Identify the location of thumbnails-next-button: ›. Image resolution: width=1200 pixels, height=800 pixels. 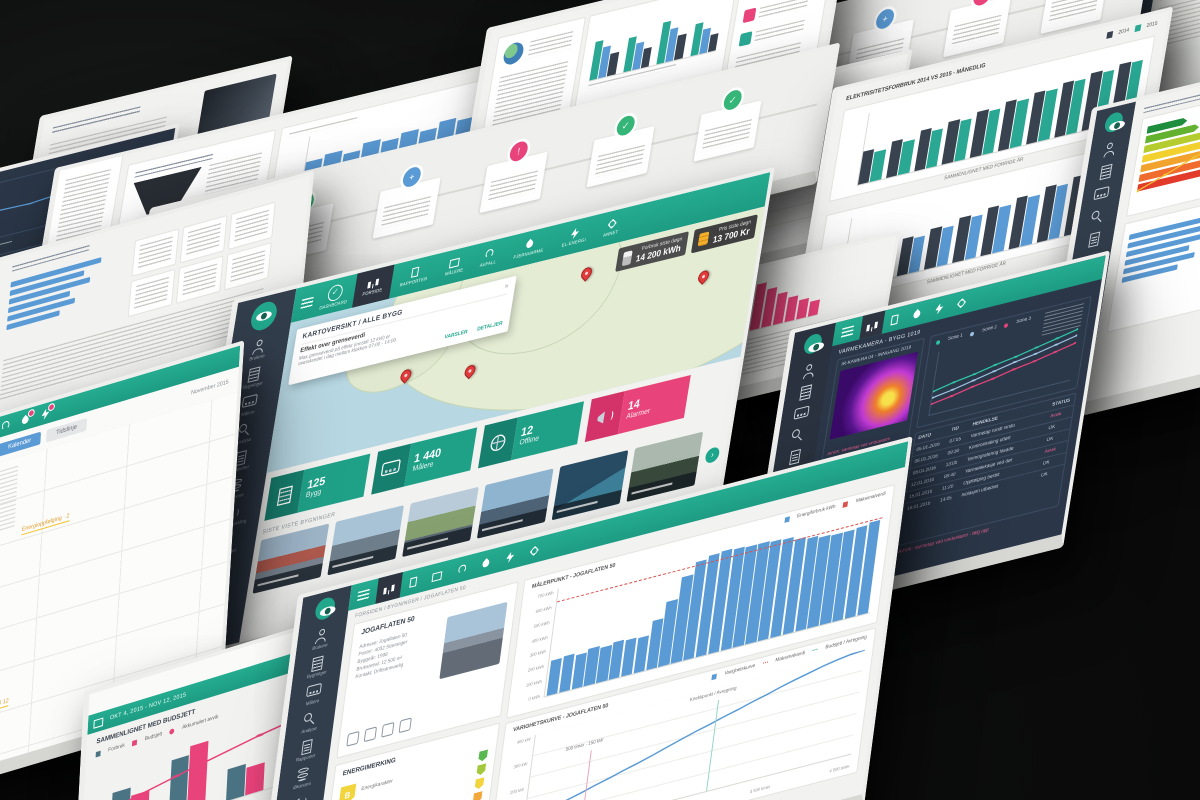
(712, 455).